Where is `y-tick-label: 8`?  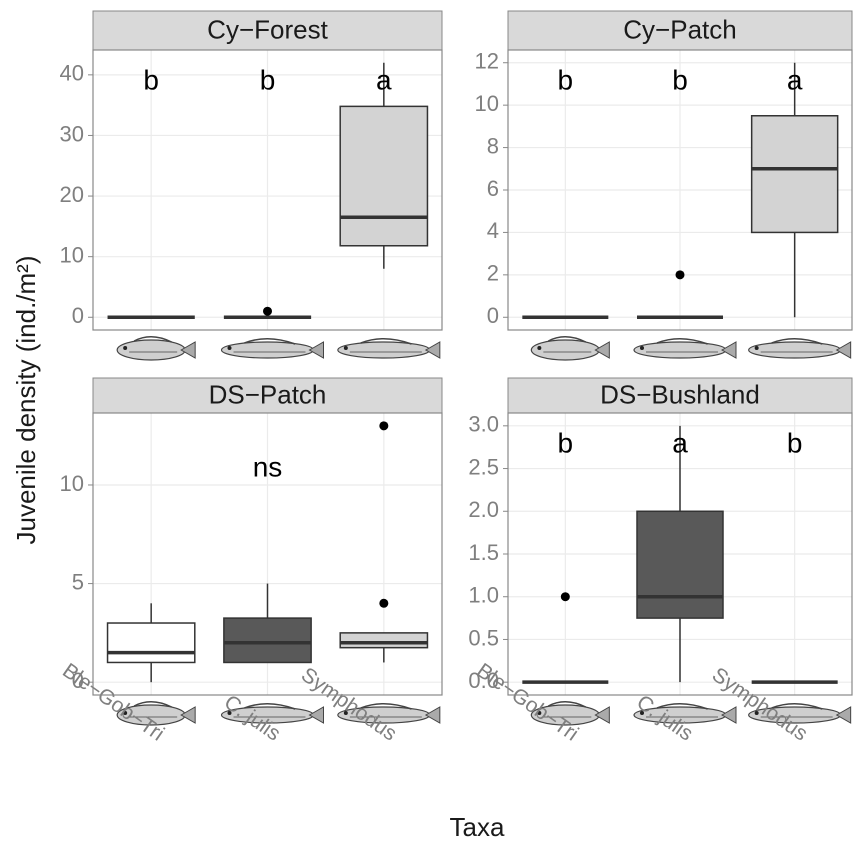
y-tick-label: 8 is located at coordinates (493, 145).